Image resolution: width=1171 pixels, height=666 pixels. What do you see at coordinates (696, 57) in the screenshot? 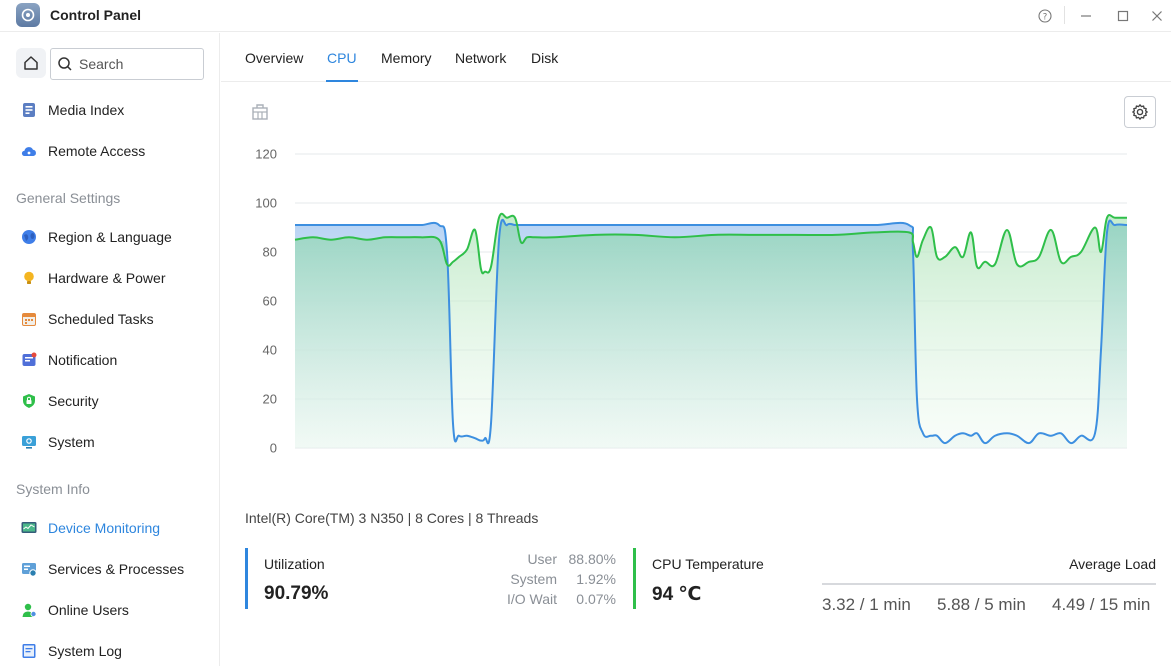
I see `tab-bar: Overview CPU Memory Network Disk` at bounding box center [696, 57].